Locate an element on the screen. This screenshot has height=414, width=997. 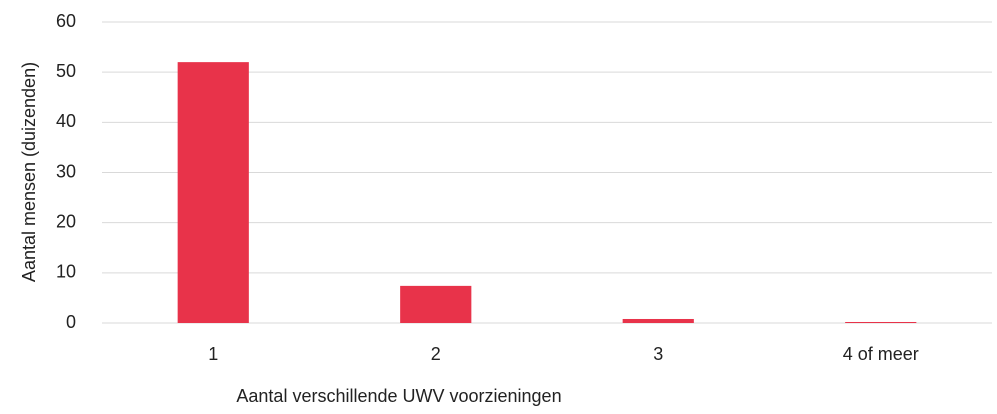
x-tick-label: 3 is located at coordinates (658, 354).